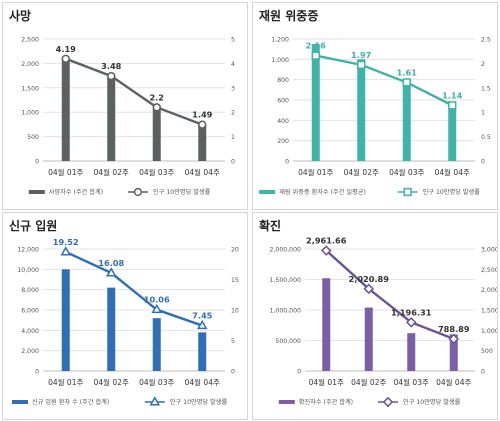  What do you see at coordinates (156, 97) in the screenshot?
I see `data-label: 2.2` at bounding box center [156, 97].